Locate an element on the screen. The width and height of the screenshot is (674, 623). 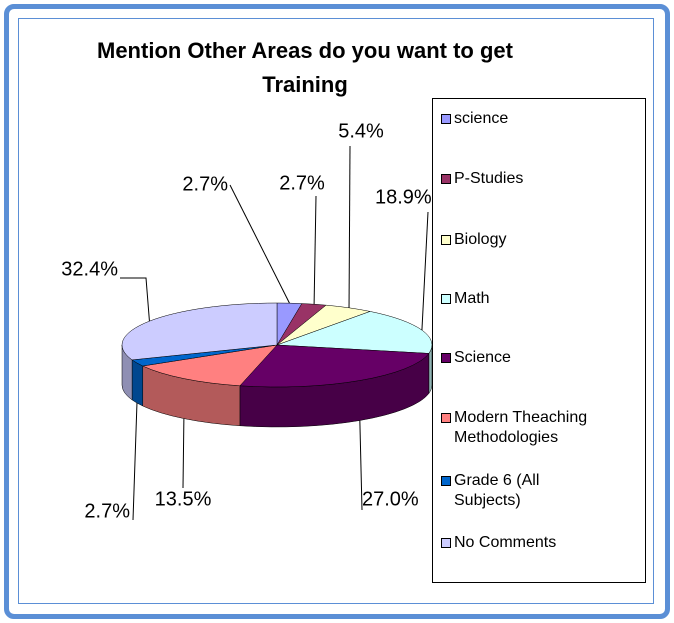
data-label: 32.4% is located at coordinates (89, 269).